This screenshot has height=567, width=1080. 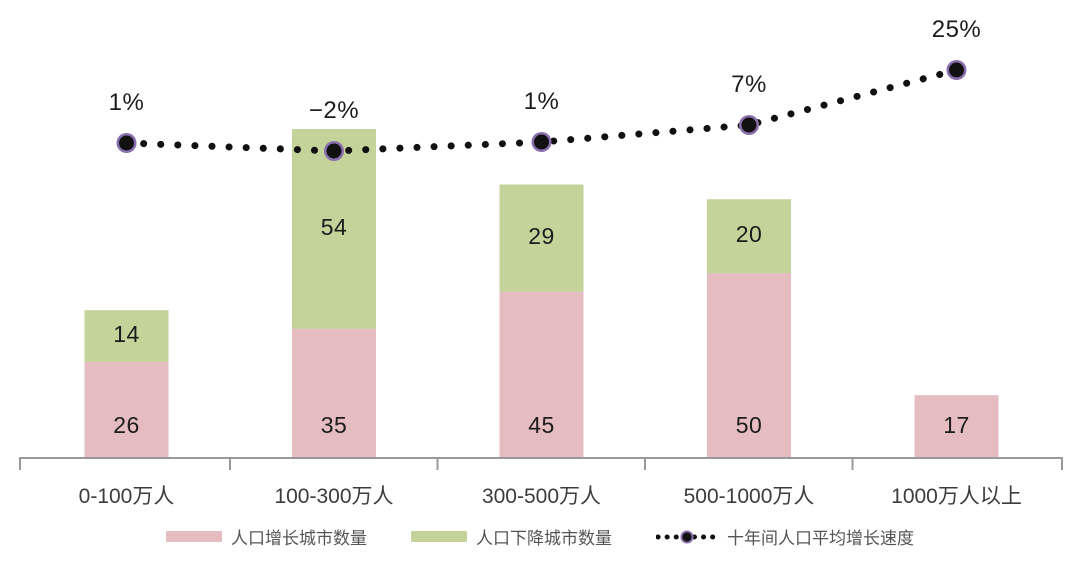 I want to click on legend-label: 人口下降城市数量, so click(x=544, y=538).